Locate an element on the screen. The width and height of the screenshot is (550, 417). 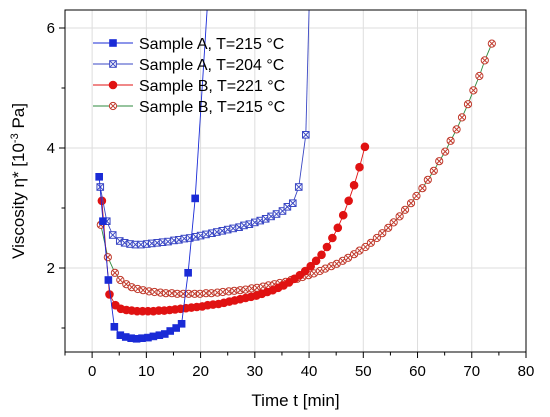
legend-entry: Sample B, T=215 °C is located at coordinates (189, 107).